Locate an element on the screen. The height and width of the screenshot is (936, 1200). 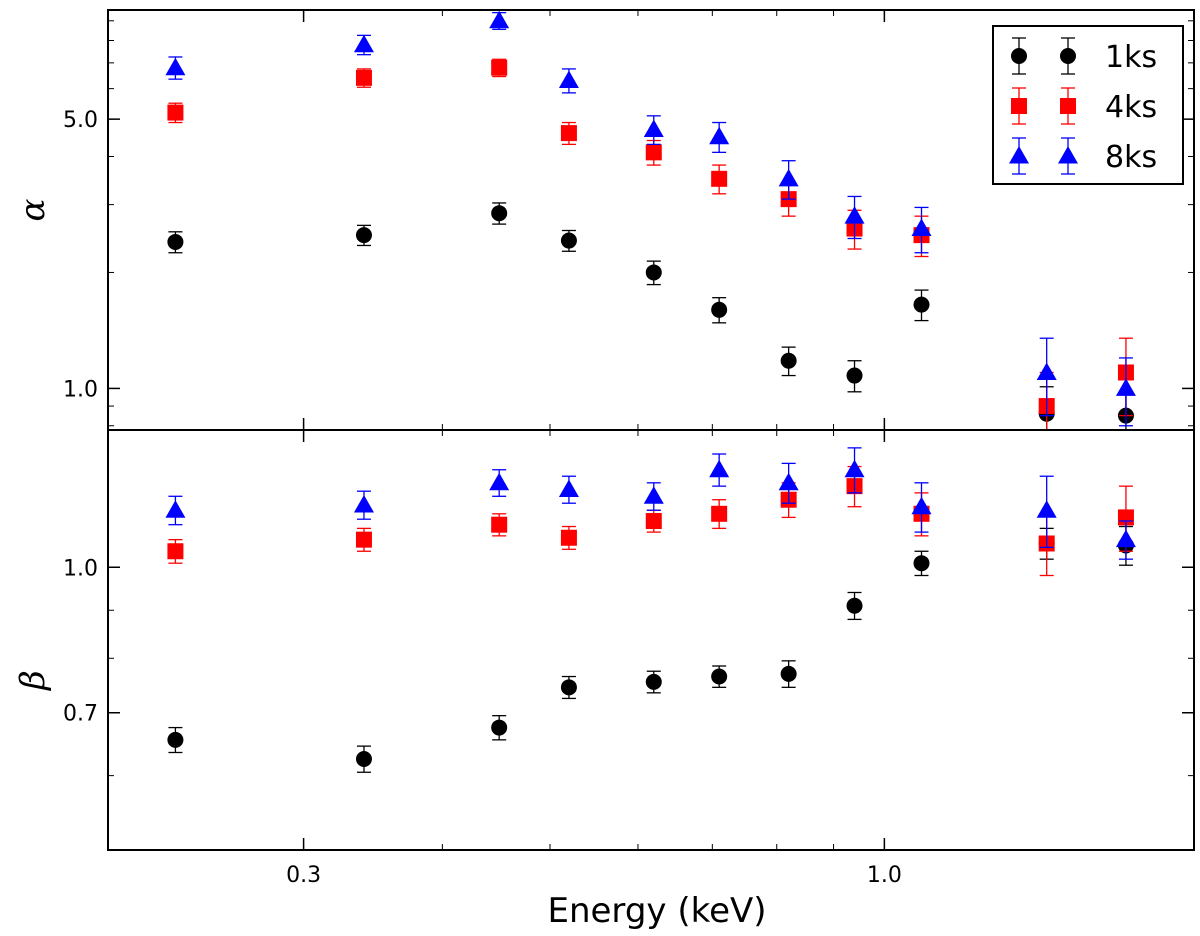
bottom-y-tick-label: 0.7 is located at coordinates (80, 714).